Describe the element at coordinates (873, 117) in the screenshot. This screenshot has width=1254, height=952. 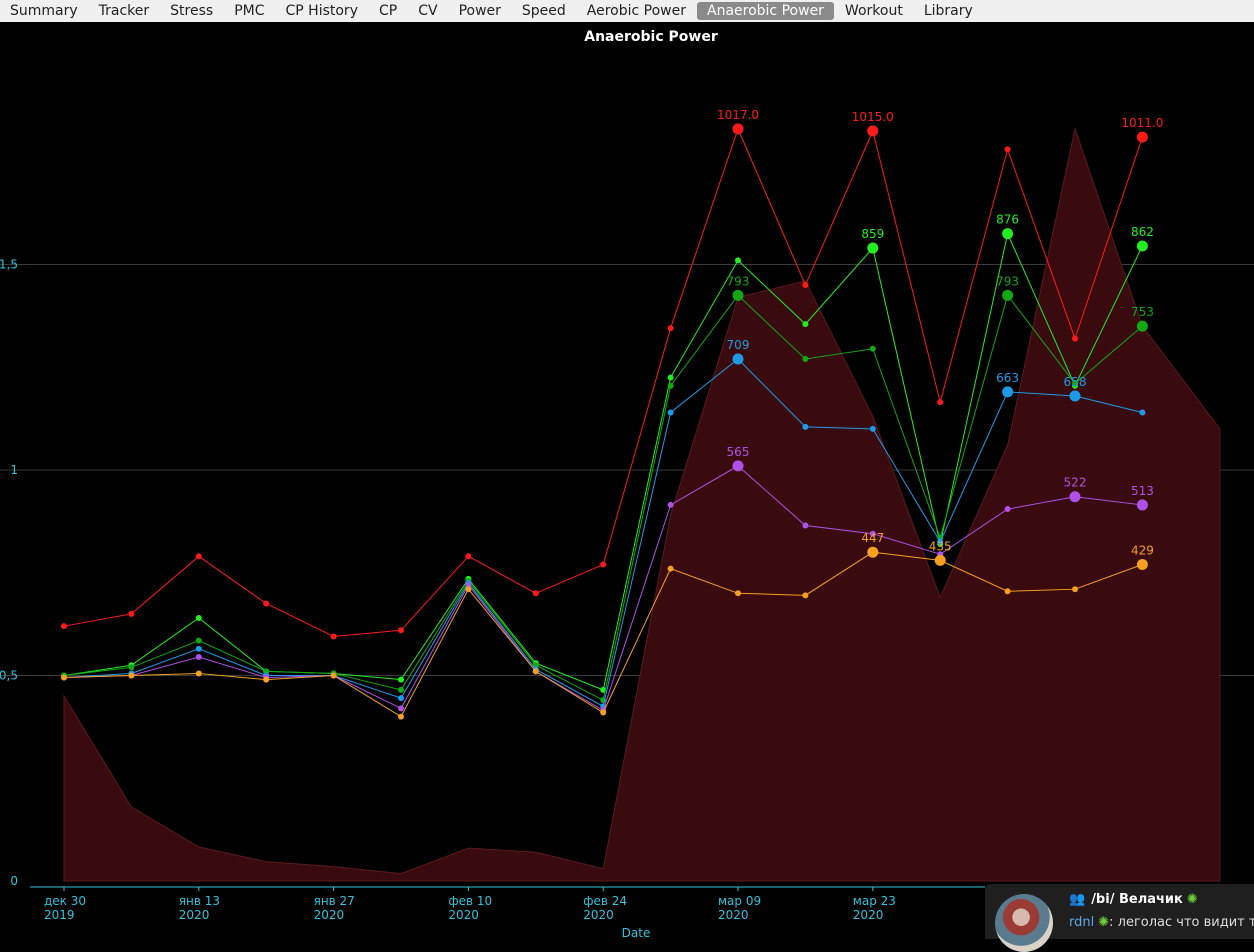
I see `data-label: 1015.0` at that location.